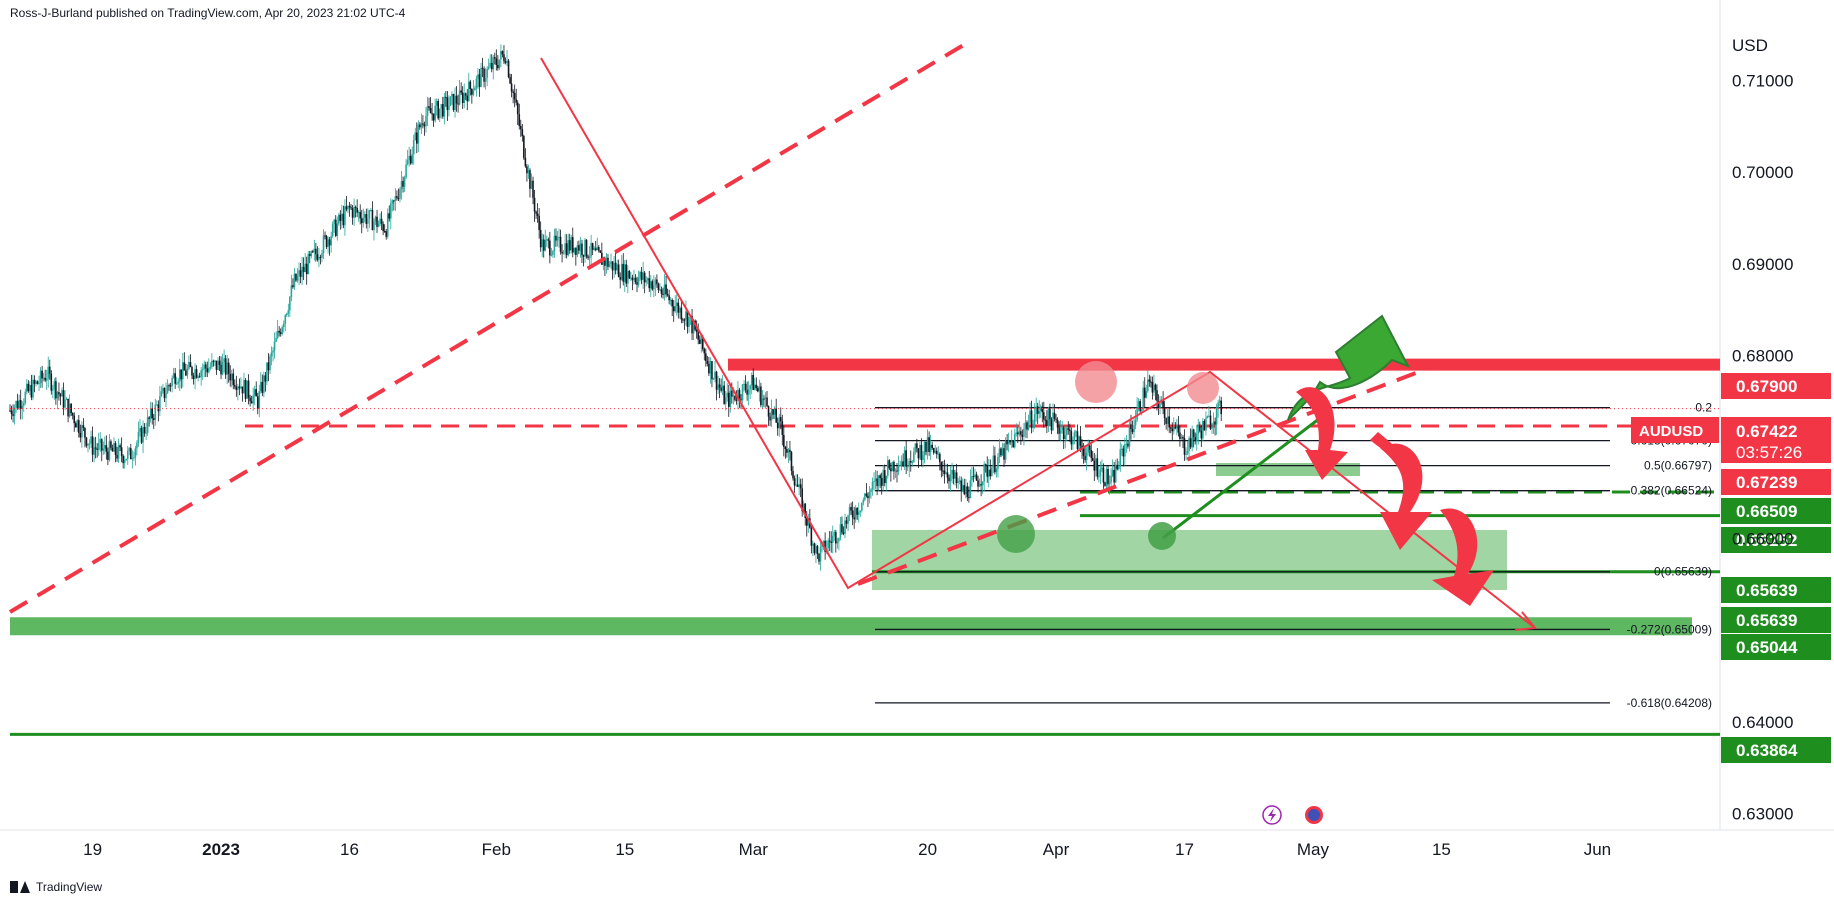  What do you see at coordinates (56, 887) in the screenshot?
I see `tradingview-footer: TradingView` at bounding box center [56, 887].